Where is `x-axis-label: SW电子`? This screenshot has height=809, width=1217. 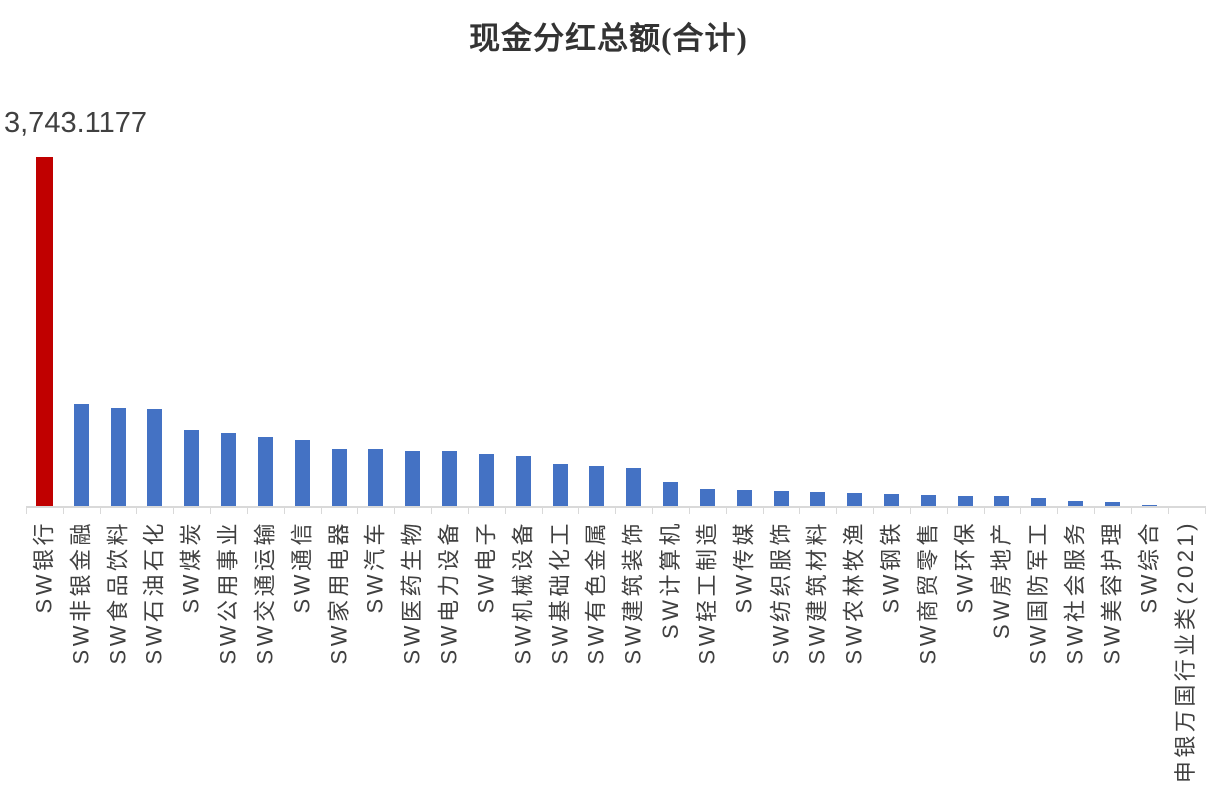
x-axis-label: SW电子 is located at coordinates (486, 567).